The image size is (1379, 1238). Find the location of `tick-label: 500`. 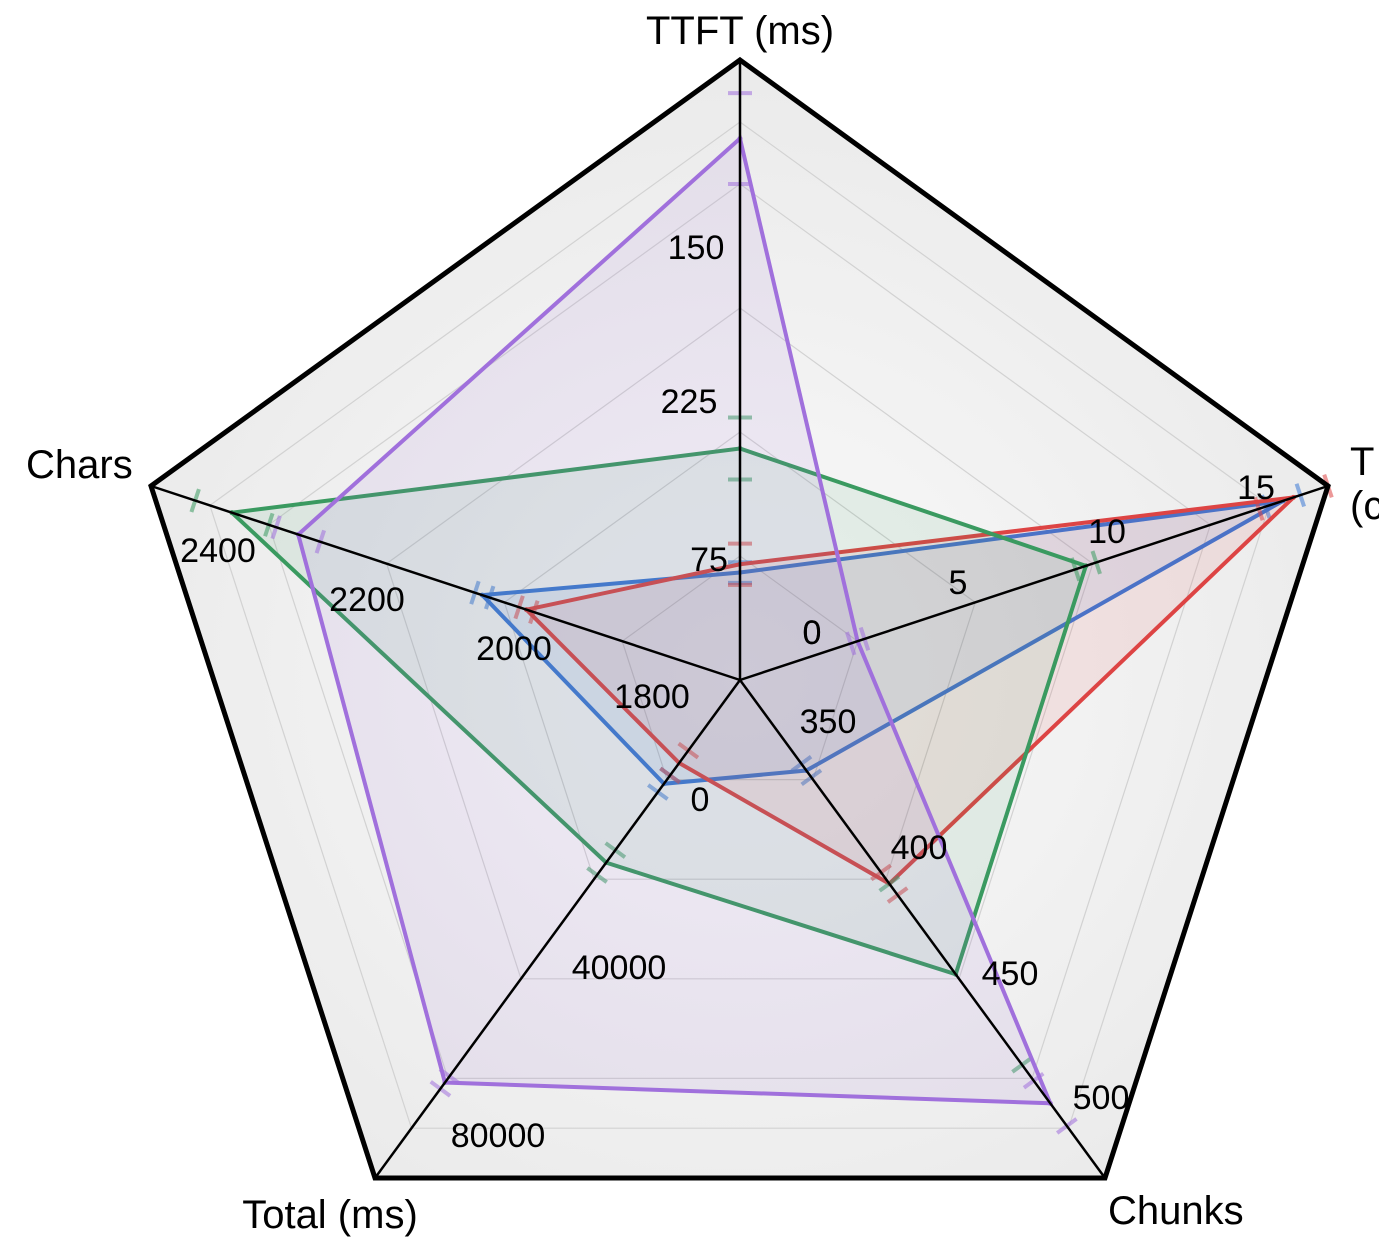

tick-label: 500 is located at coordinates (1101, 1098).